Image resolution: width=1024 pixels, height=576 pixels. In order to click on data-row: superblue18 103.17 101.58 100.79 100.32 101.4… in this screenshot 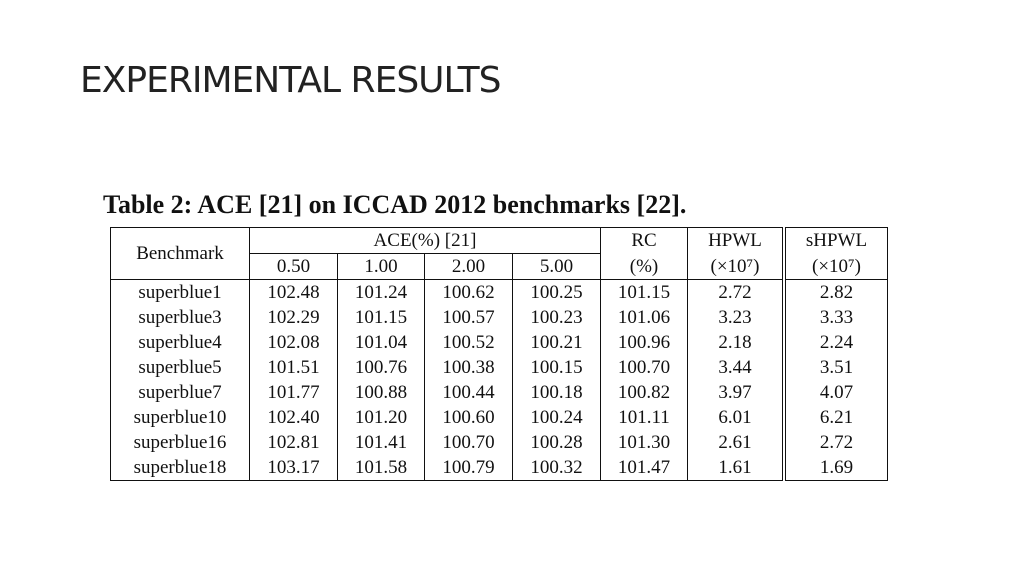, I will do `click(499, 468)`.